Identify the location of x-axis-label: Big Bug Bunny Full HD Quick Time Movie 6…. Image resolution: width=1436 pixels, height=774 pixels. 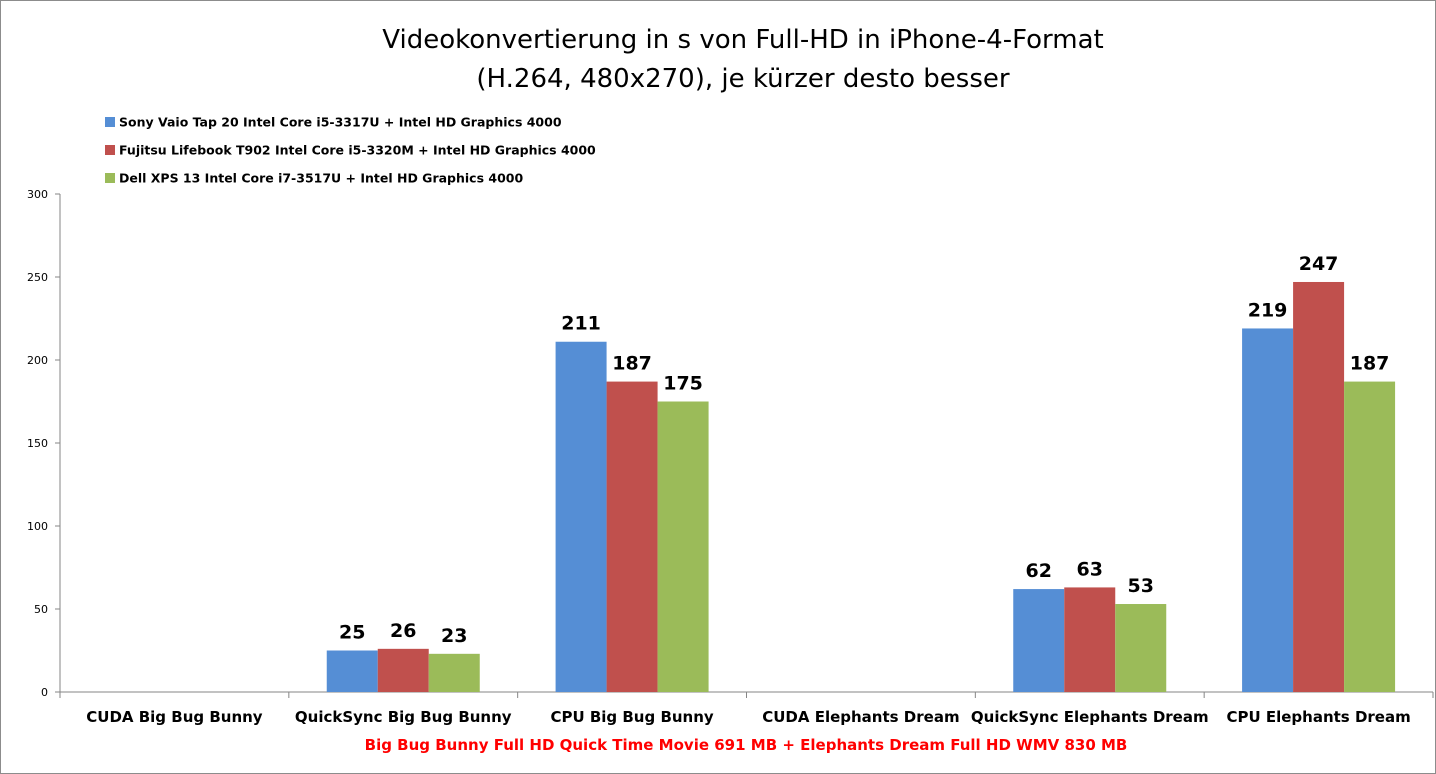
(746, 745).